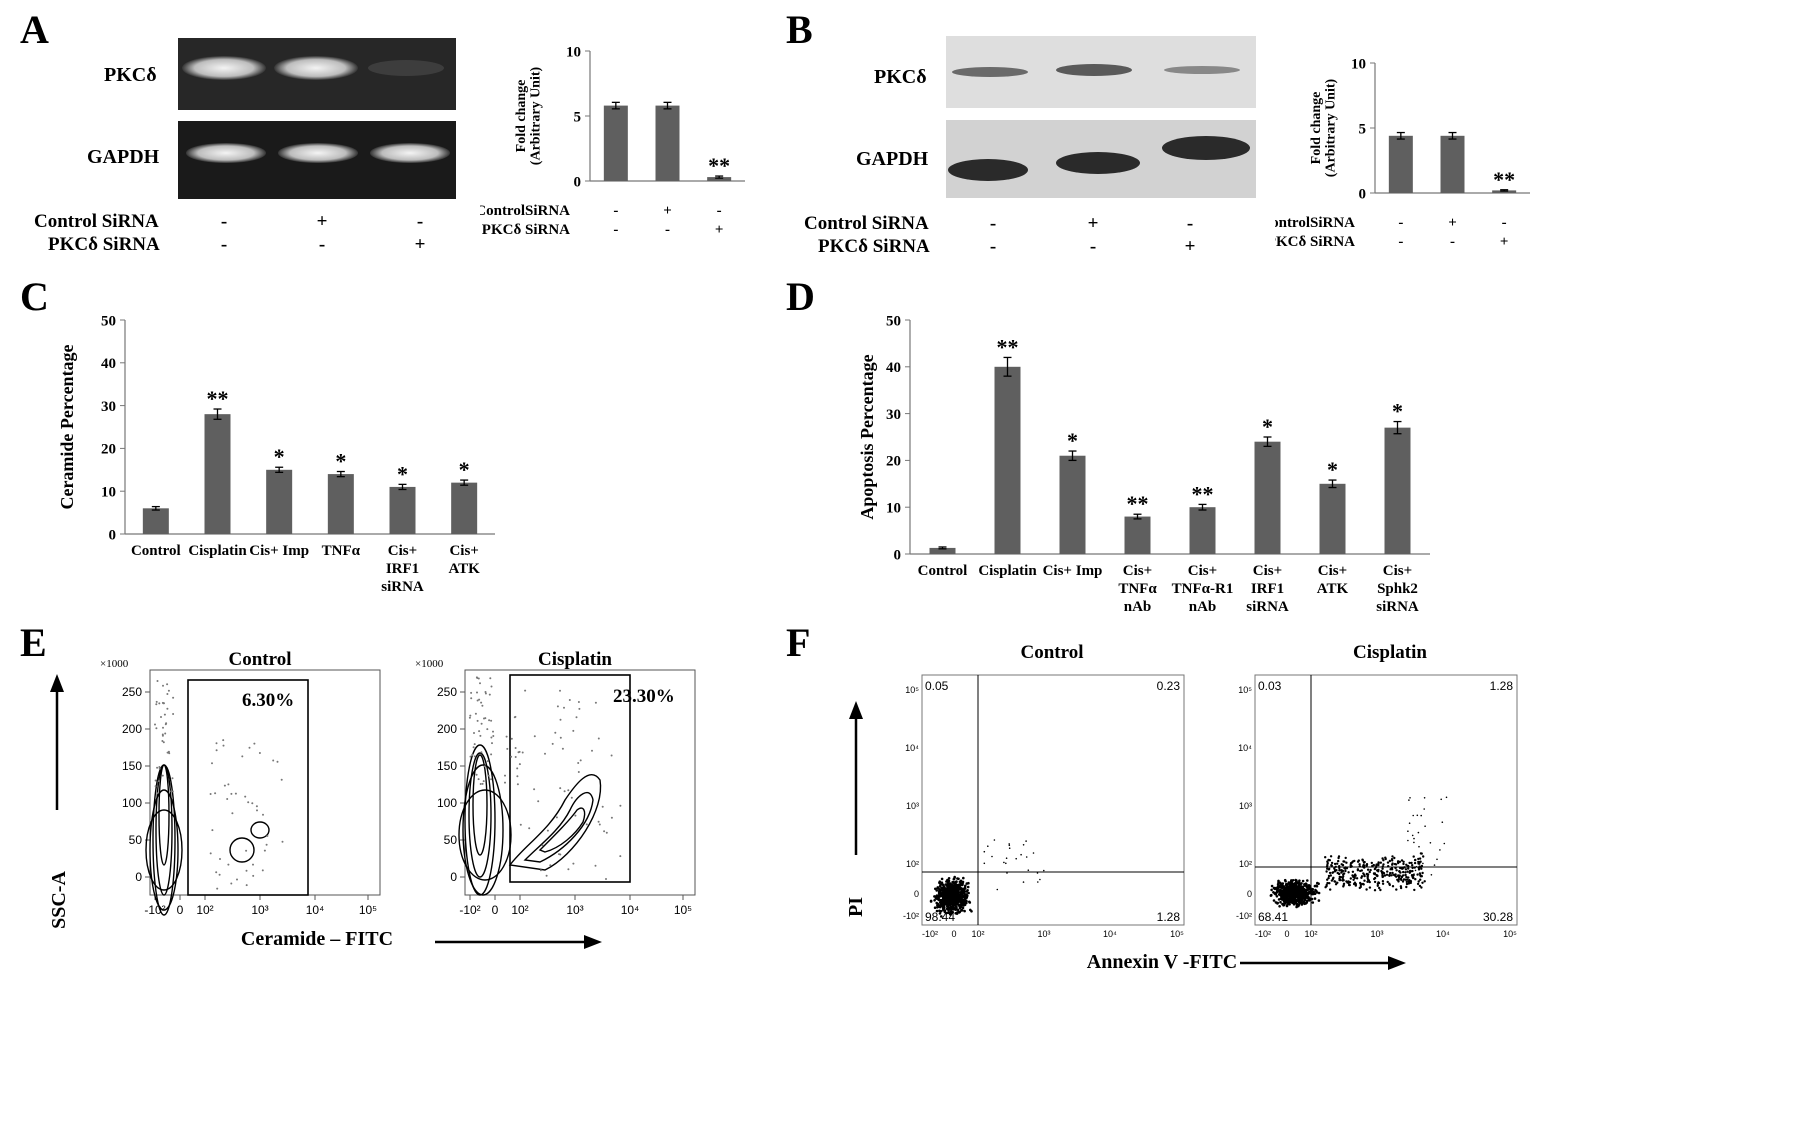 The image size is (1800, 1139). Describe the element at coordinates (953, 934) in the screenshot. I see `x-tick-label: 0` at that location.